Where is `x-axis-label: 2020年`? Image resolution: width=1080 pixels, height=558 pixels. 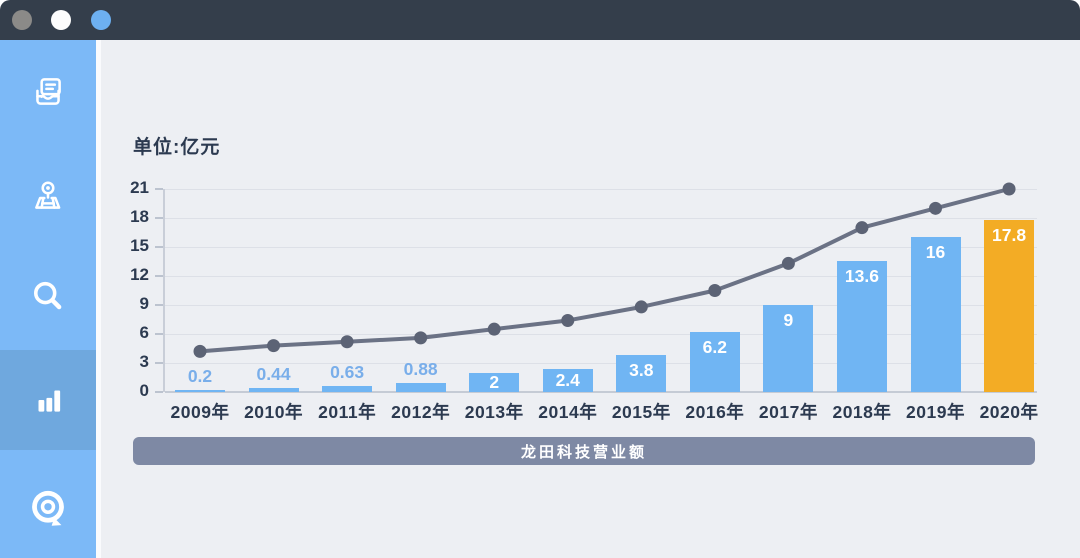
x-axis-label: 2020年 is located at coordinates (1009, 412).